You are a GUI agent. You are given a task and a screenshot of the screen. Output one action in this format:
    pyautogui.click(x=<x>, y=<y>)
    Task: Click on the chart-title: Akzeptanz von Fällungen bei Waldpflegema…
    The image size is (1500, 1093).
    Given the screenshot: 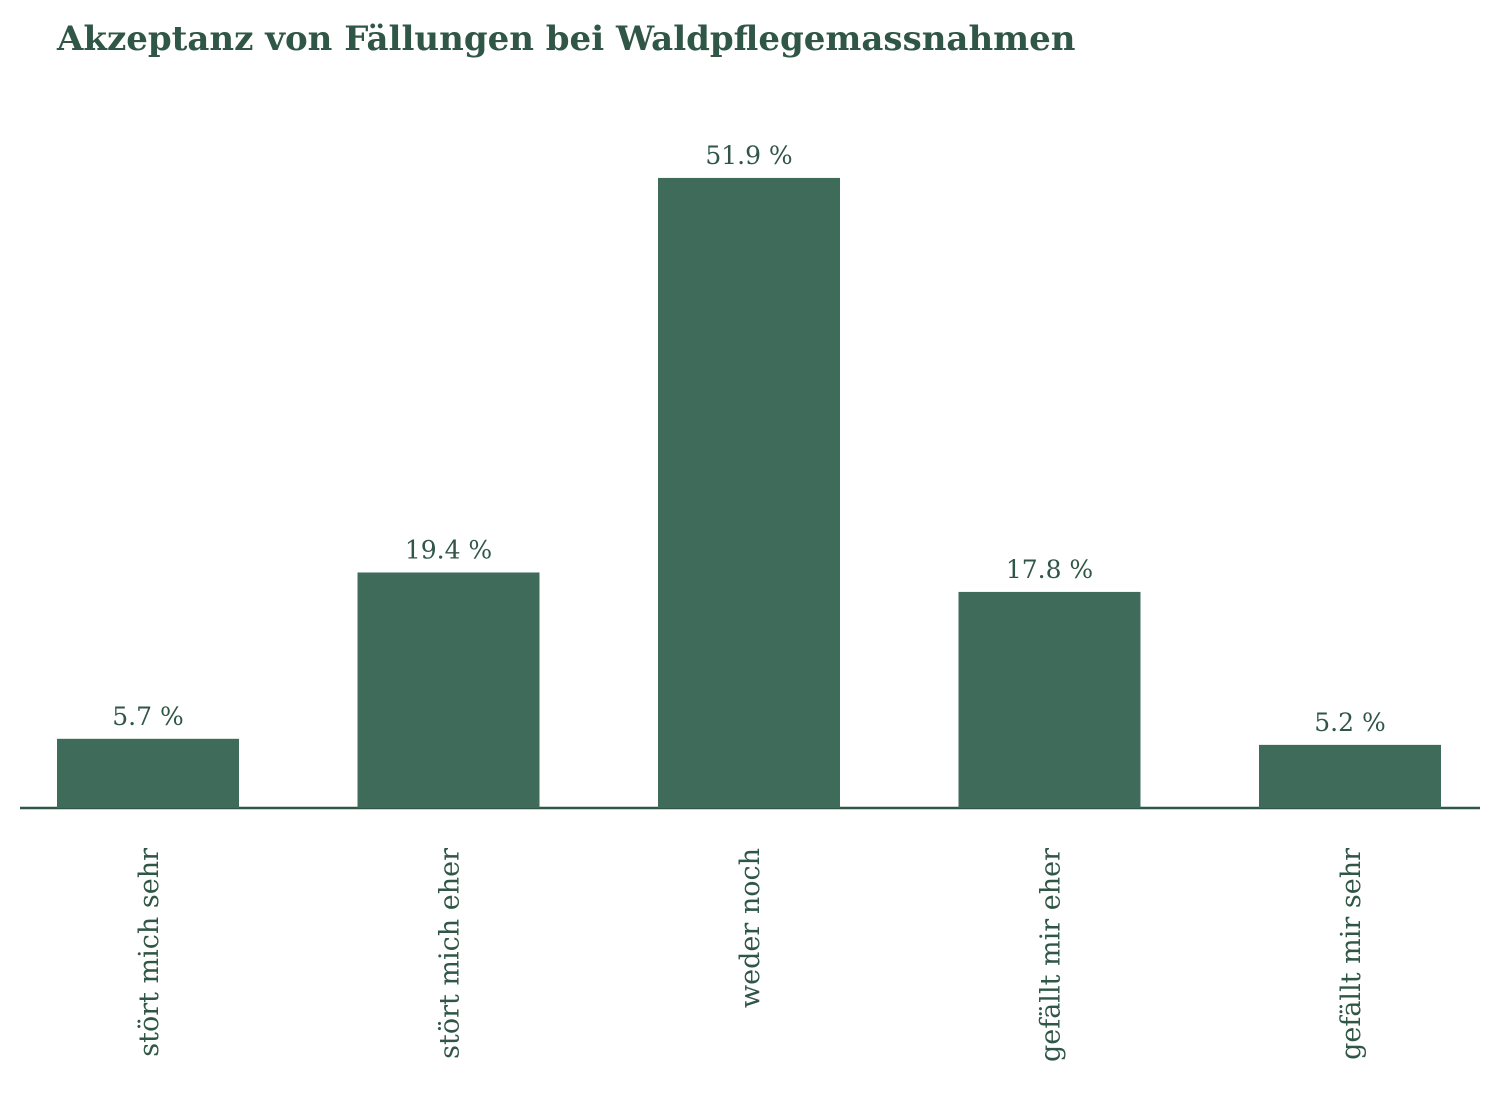 What is the action you would take?
    pyautogui.click(x=566, y=39)
    